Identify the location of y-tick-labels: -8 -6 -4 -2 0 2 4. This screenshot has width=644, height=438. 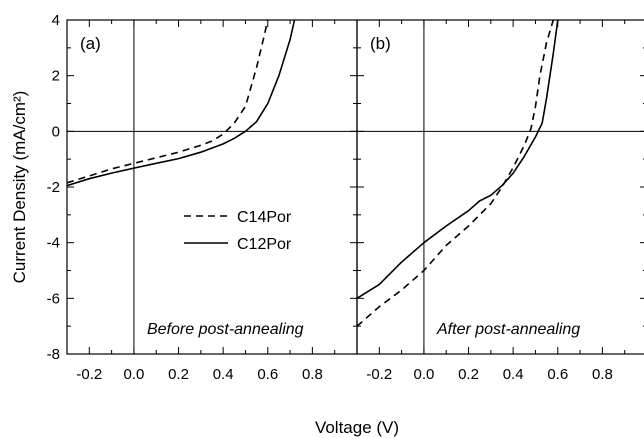
(53, 187).